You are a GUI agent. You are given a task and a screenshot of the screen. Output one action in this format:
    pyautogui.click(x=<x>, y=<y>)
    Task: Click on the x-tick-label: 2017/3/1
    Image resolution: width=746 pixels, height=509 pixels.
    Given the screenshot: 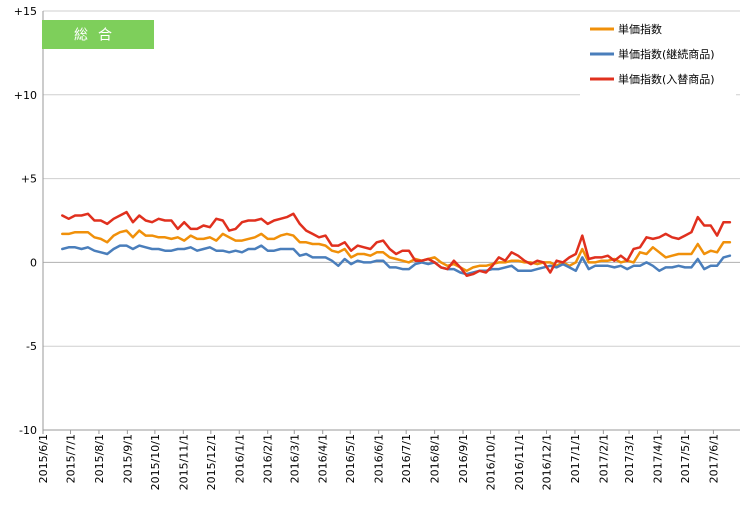 What is the action you would take?
    pyautogui.click(x=629, y=458)
    